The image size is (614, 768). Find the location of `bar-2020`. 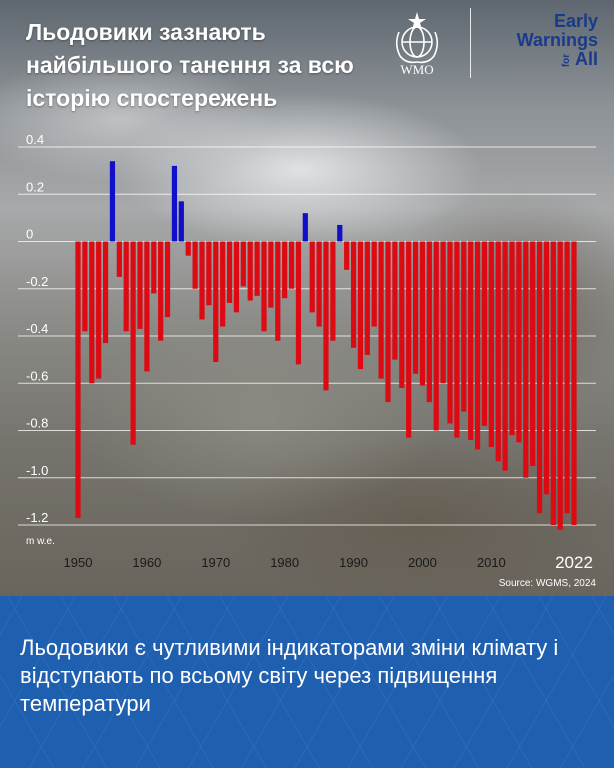

bar-2020 is located at coordinates (560, 385).